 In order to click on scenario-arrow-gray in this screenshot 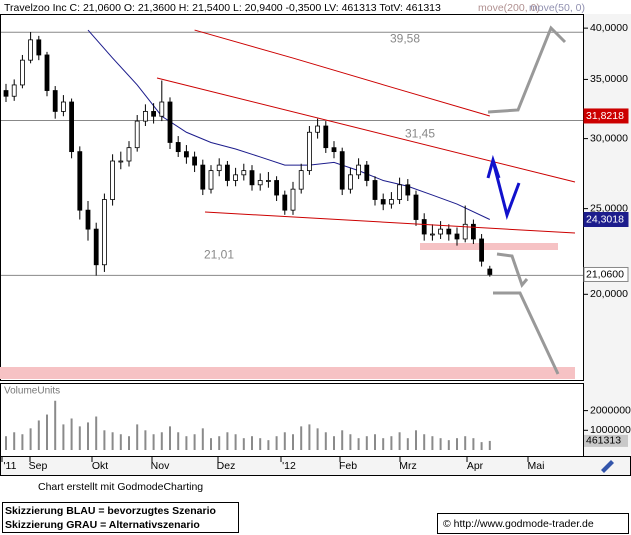, I will do `click(526, 333)`.